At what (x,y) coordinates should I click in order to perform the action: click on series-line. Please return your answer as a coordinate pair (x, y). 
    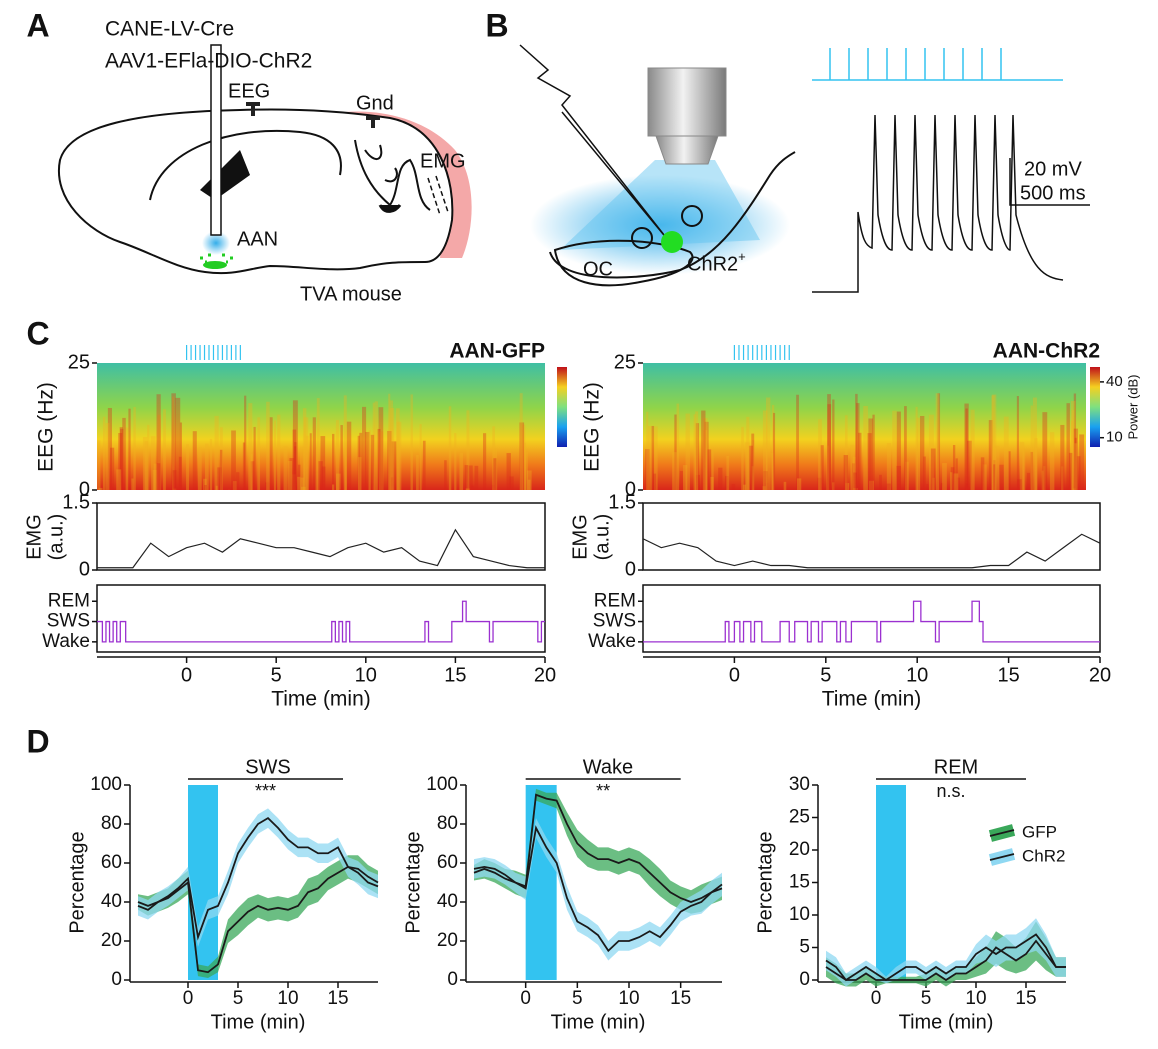
    Looking at the image, I should click on (258, 919).